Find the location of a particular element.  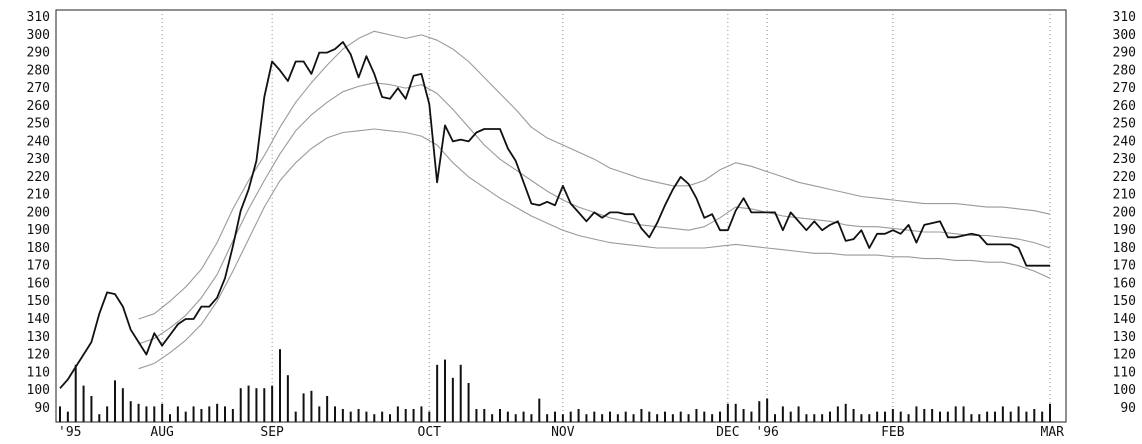

x-tick-label: '96 is located at coordinates (766, 432).